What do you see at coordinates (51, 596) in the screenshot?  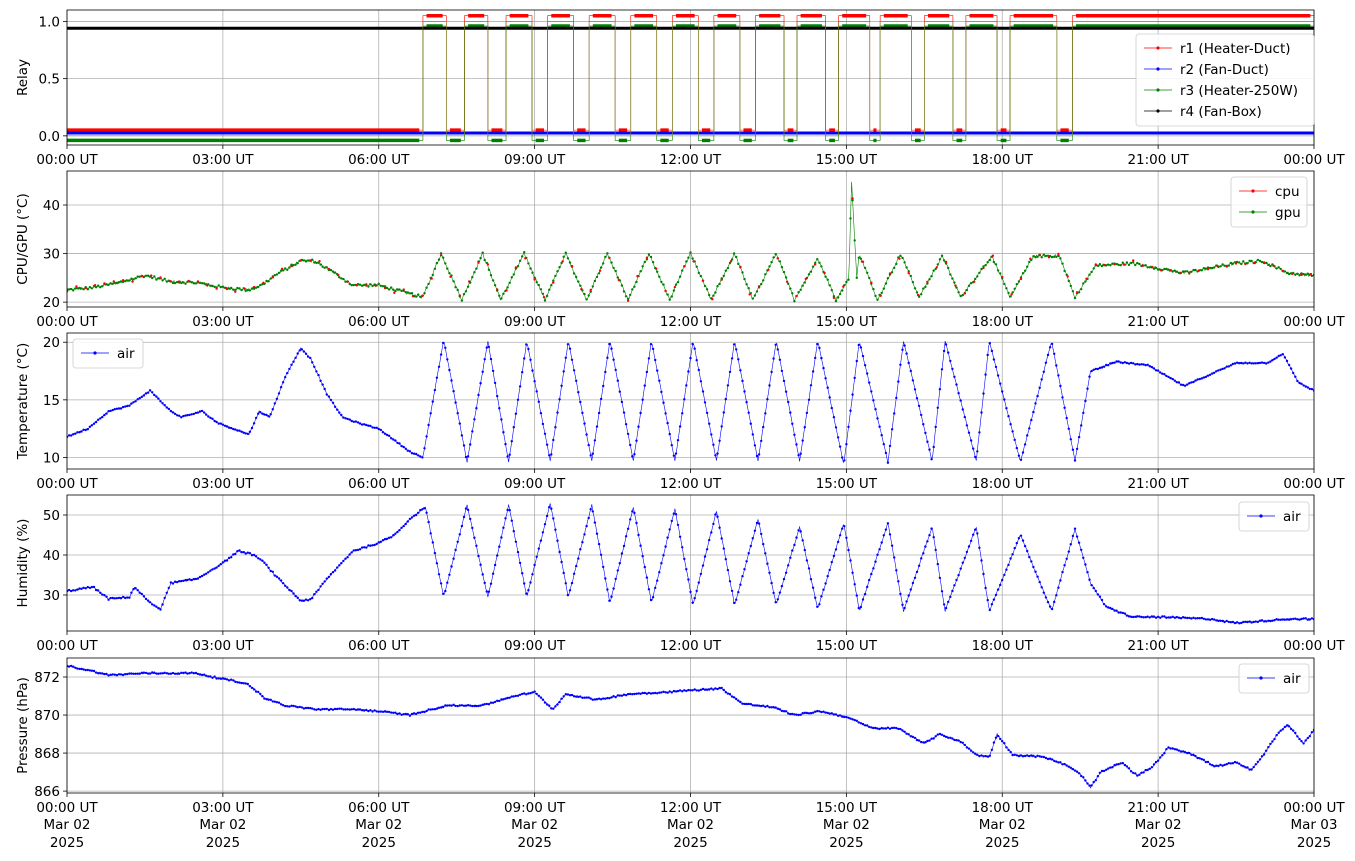 I see `y-tick-label: 30` at bounding box center [51, 596].